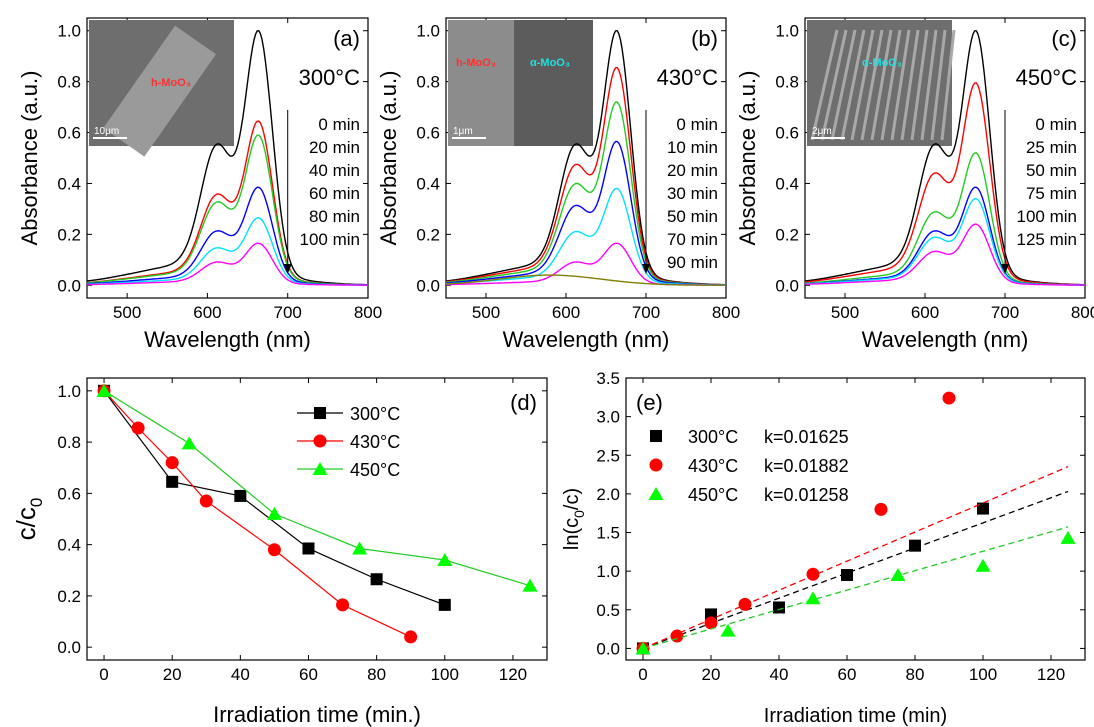 The image size is (1094, 727). What do you see at coordinates (375, 442) in the screenshot?
I see `legend-label: 430°C` at bounding box center [375, 442].